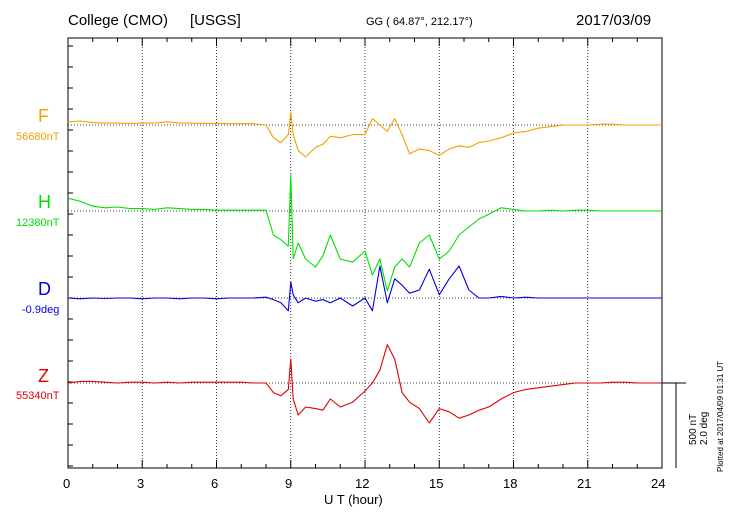 The image size is (730, 520). I want to click on channel-label-z: Z, so click(43, 376).